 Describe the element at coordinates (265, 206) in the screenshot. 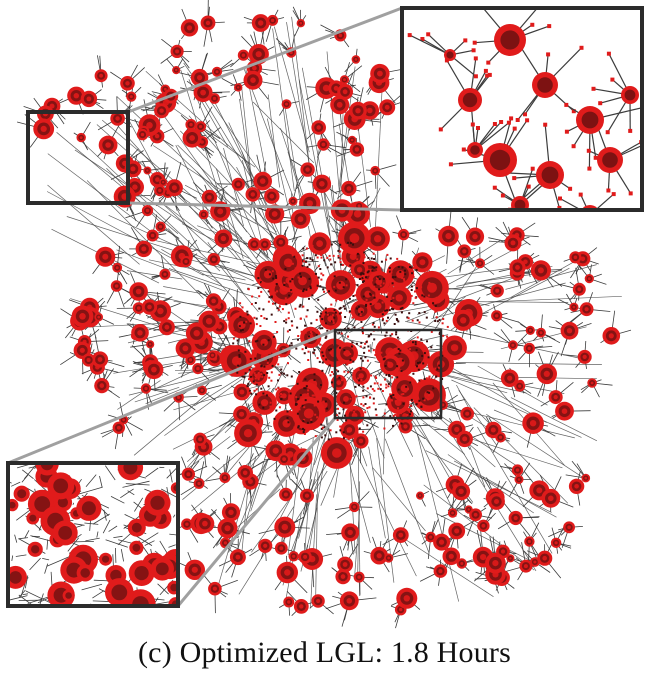

I see `connector-line-top-right` at that location.